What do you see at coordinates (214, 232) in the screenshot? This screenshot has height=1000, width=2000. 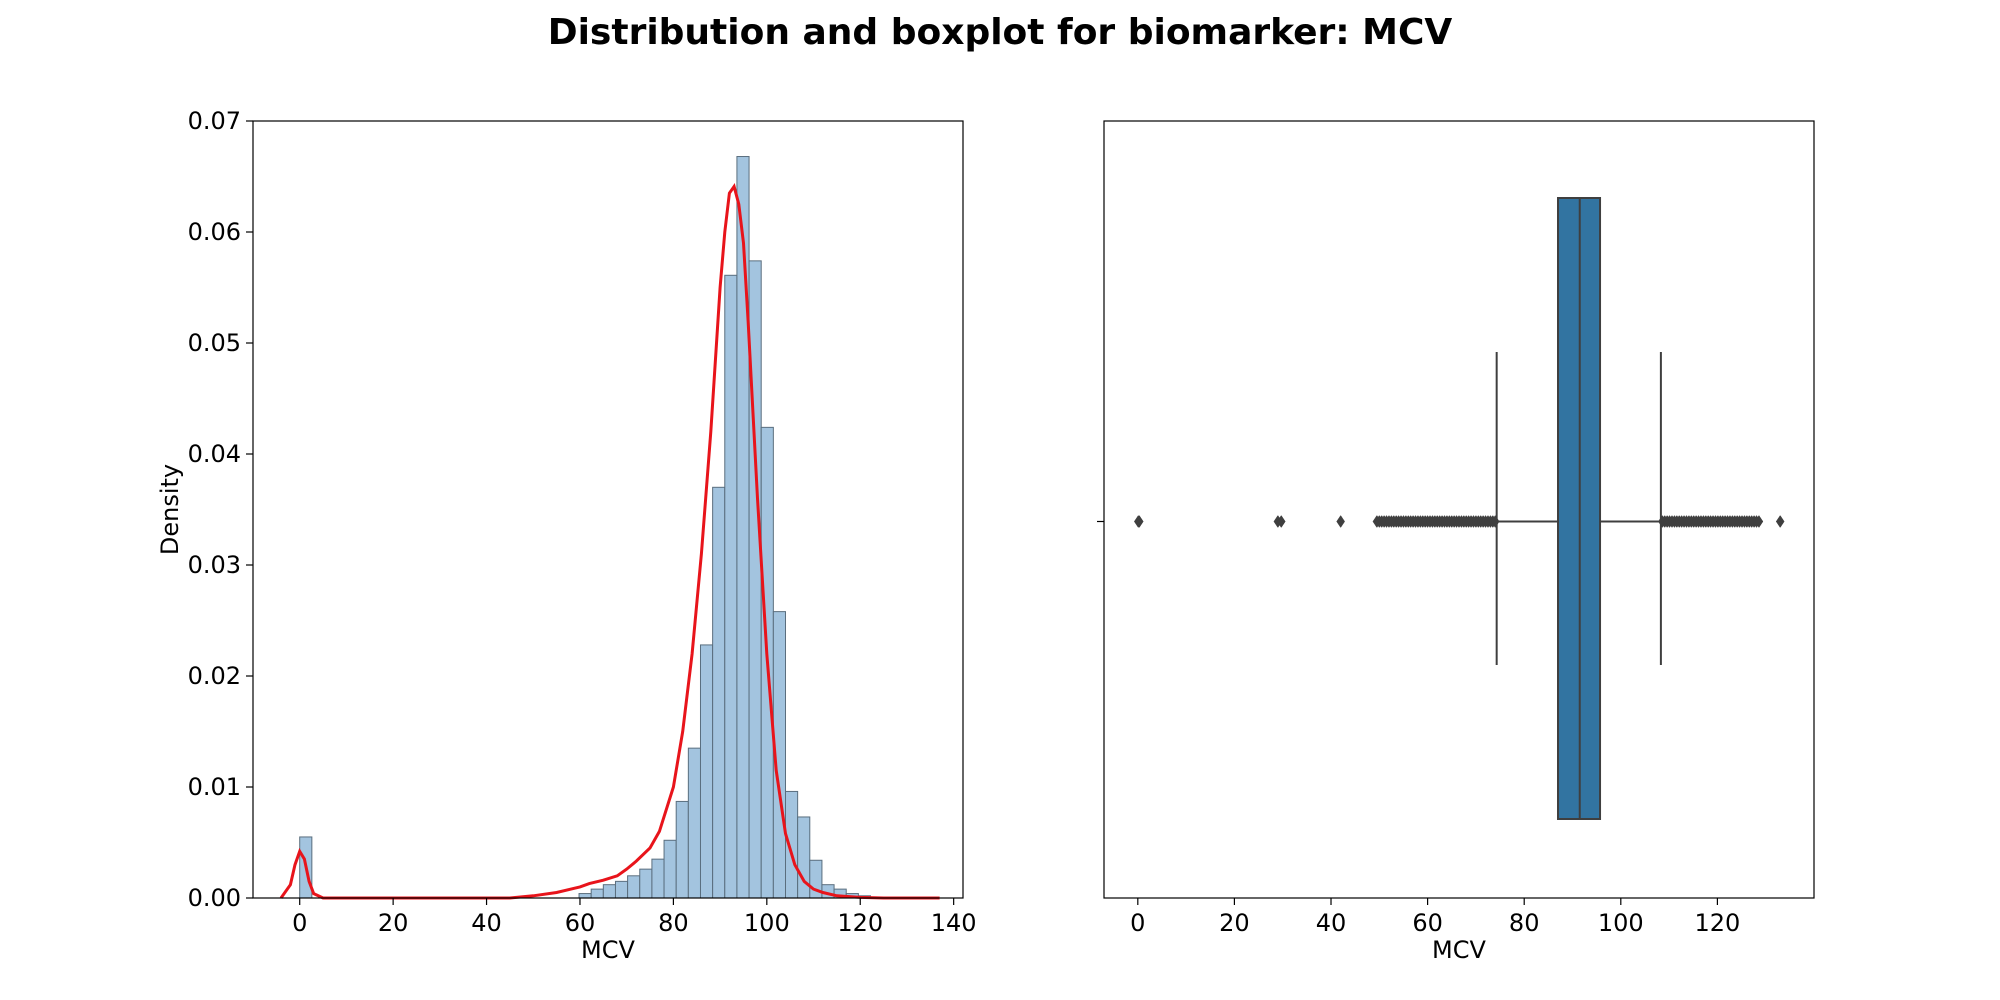 I see `y-tick-label: 0.06` at bounding box center [214, 232].